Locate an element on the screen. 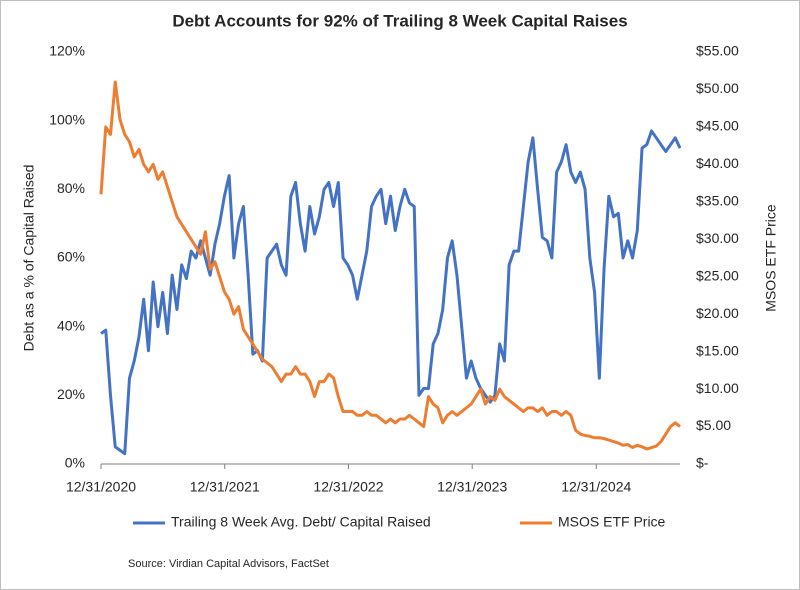 The image size is (800, 590). y2-tick-label: $55.00 is located at coordinates (717, 51).